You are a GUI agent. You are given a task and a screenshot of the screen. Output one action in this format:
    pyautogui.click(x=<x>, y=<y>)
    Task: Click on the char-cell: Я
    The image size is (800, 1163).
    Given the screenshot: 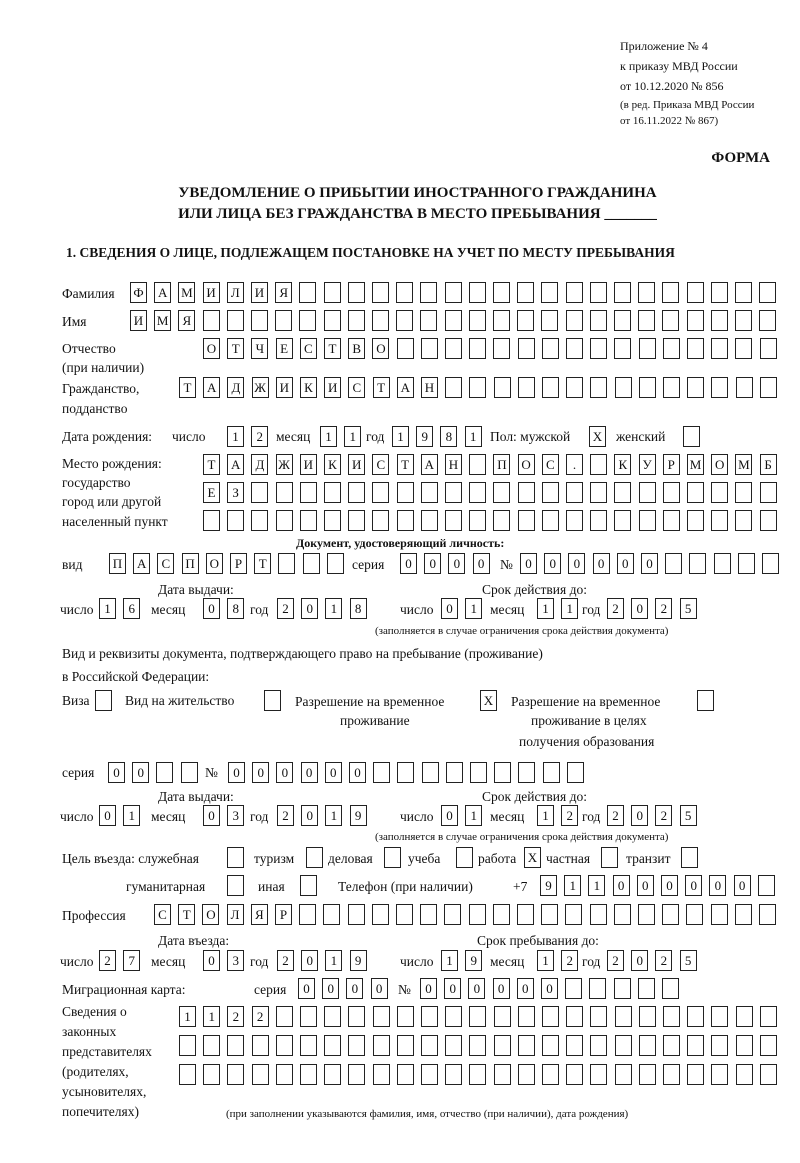 What is the action you would take?
    pyautogui.click(x=259, y=914)
    